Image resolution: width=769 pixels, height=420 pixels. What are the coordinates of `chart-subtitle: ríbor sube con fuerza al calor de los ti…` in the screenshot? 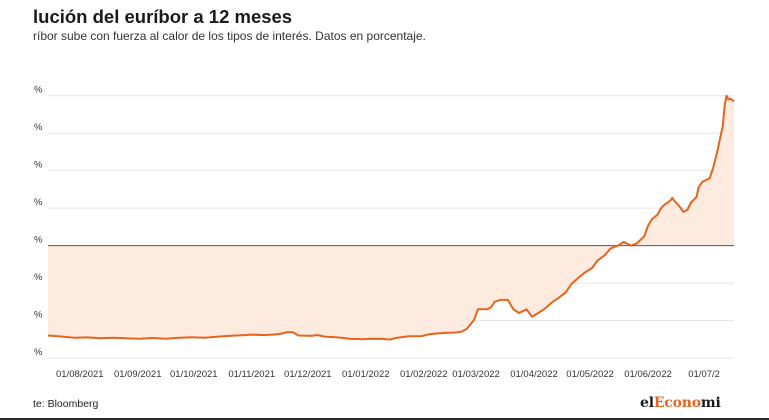 It's located at (229, 36).